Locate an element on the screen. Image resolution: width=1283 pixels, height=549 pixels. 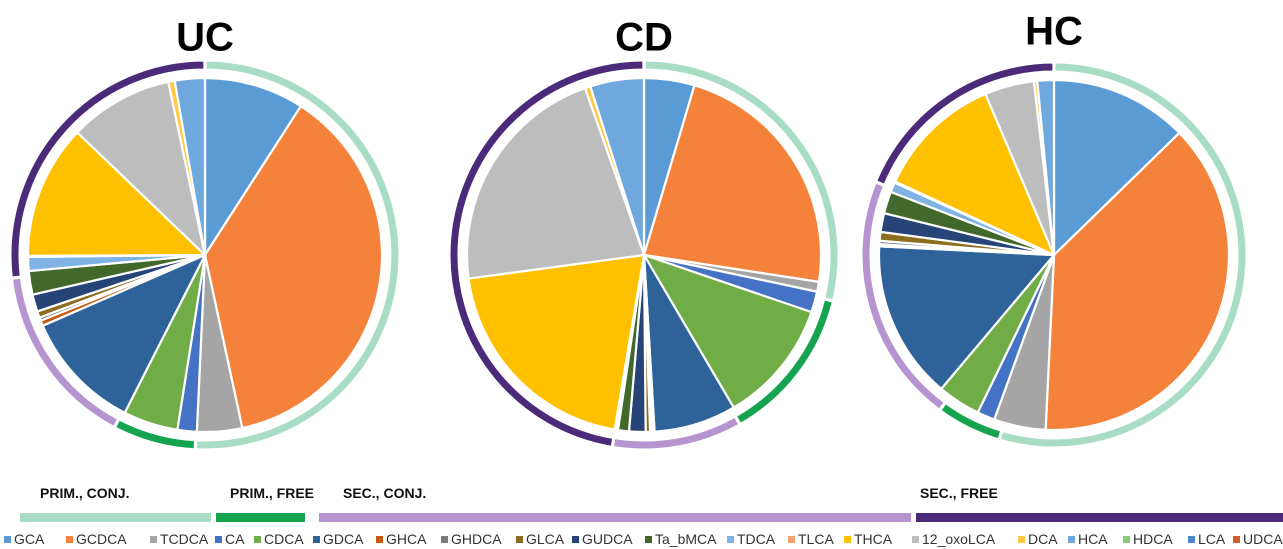
legend-swatch-hca is located at coordinates (1071, 539).